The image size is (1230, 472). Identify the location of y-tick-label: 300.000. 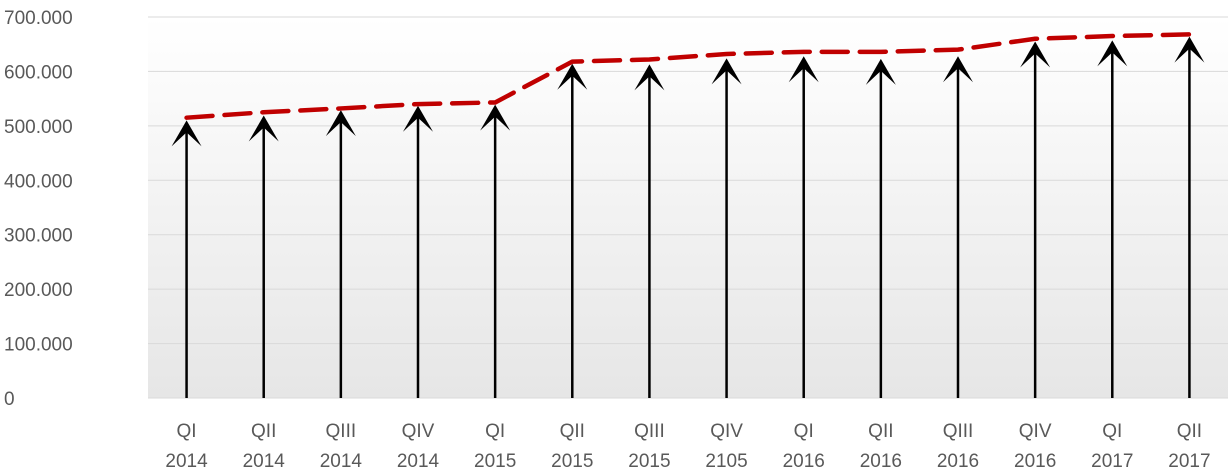
(38, 236).